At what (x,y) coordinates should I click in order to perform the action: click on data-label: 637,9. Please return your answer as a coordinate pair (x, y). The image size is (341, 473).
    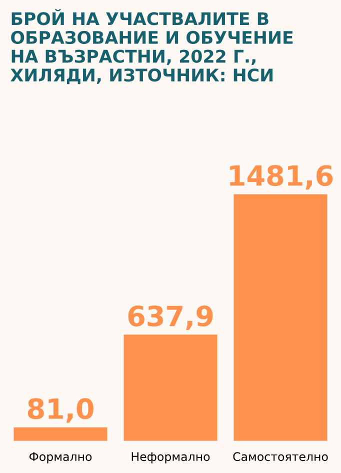
    Looking at the image, I should click on (170, 317).